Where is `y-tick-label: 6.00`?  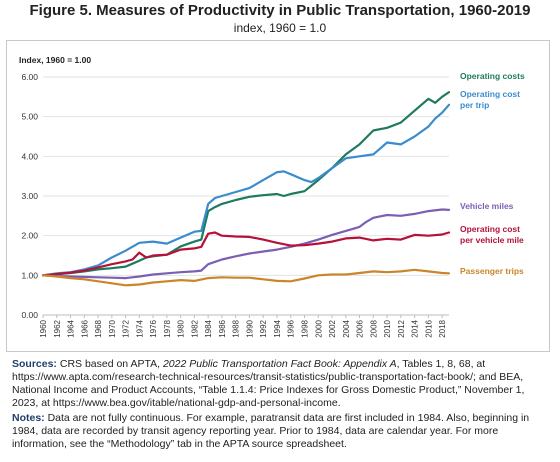 y-tick-label: 6.00 is located at coordinates (29, 77).